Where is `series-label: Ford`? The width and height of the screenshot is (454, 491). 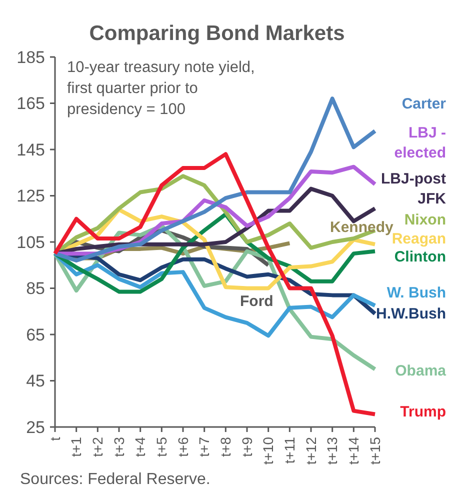
series-label: Ford is located at coordinates (257, 301).